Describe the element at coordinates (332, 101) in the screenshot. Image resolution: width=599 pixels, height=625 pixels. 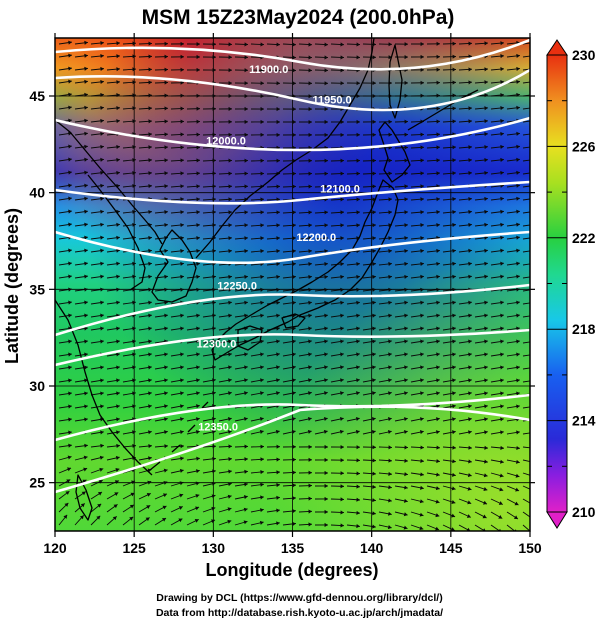
I see `contour-label: 11950.0` at that location.